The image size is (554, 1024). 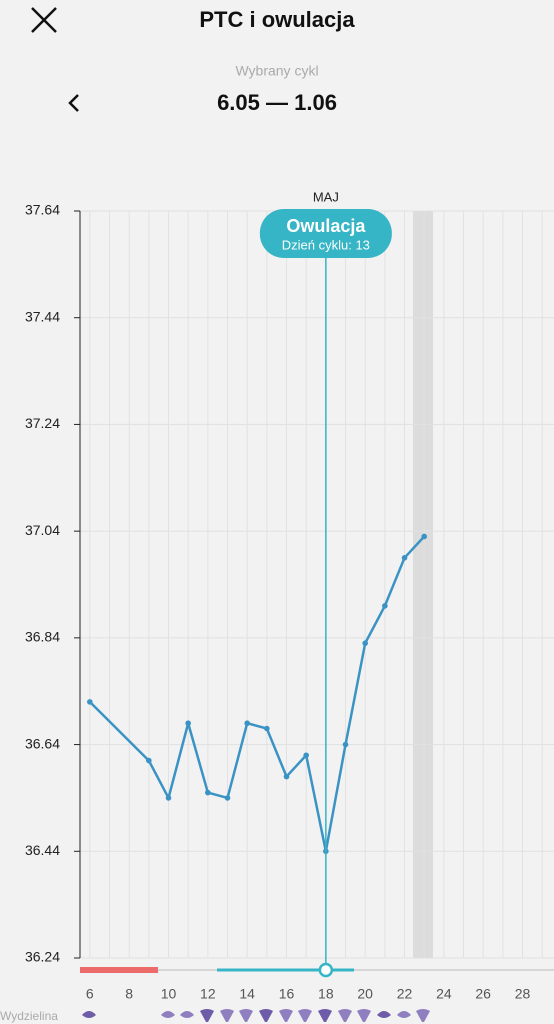 I want to click on ovulation-bubble, so click(x=325, y=233).